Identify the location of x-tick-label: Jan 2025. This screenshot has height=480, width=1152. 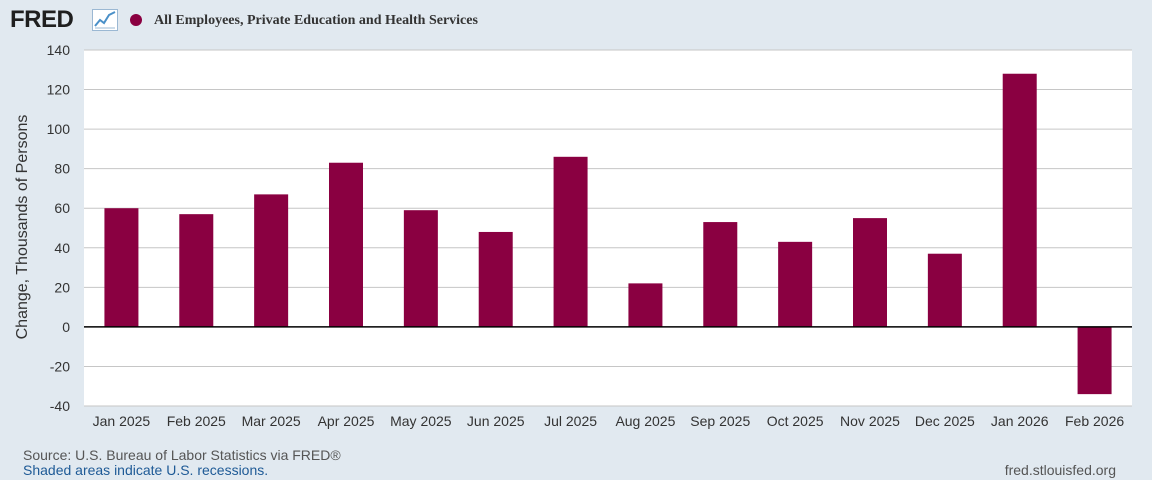
(122, 421).